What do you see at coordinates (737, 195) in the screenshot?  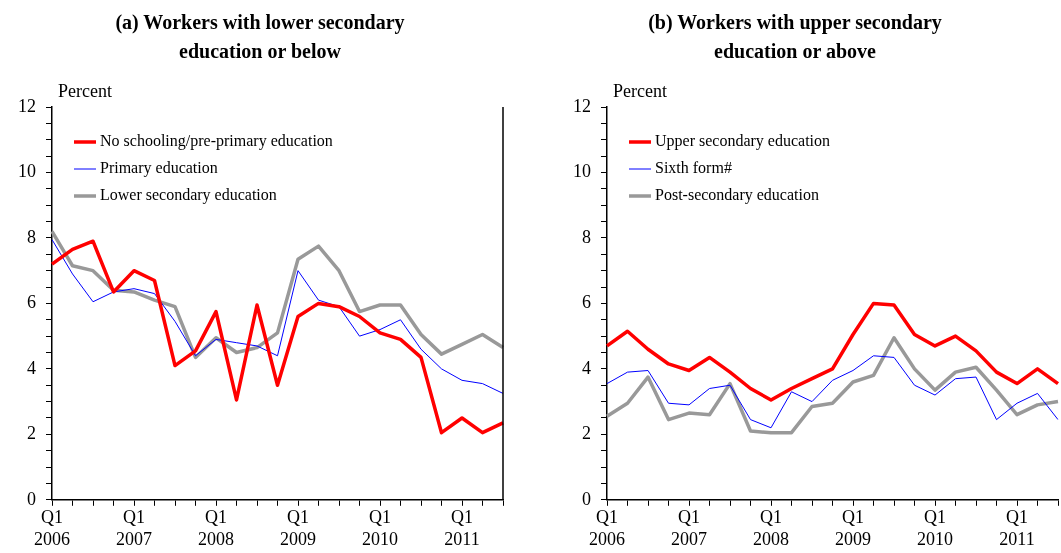 I see `legend-label: Post-secondary education` at bounding box center [737, 195].